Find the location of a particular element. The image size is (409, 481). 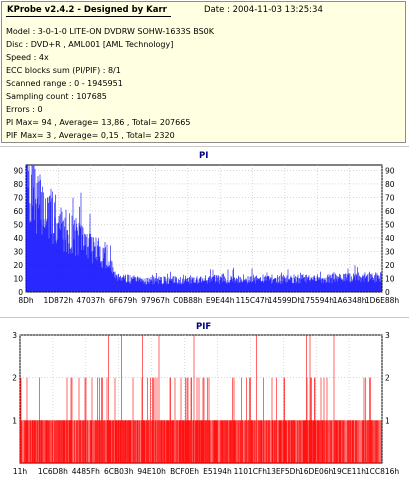

y-tick-label-left: 80 is located at coordinates (18, 184).